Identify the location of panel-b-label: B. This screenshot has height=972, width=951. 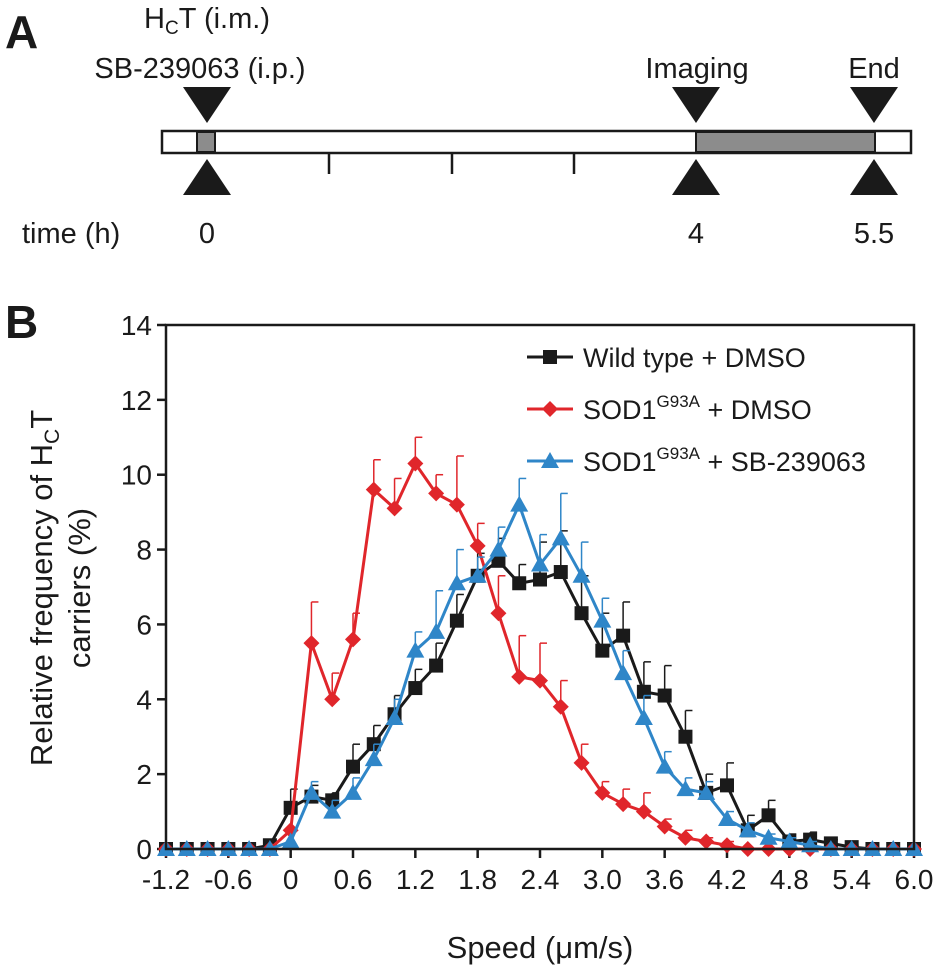
(21, 322).